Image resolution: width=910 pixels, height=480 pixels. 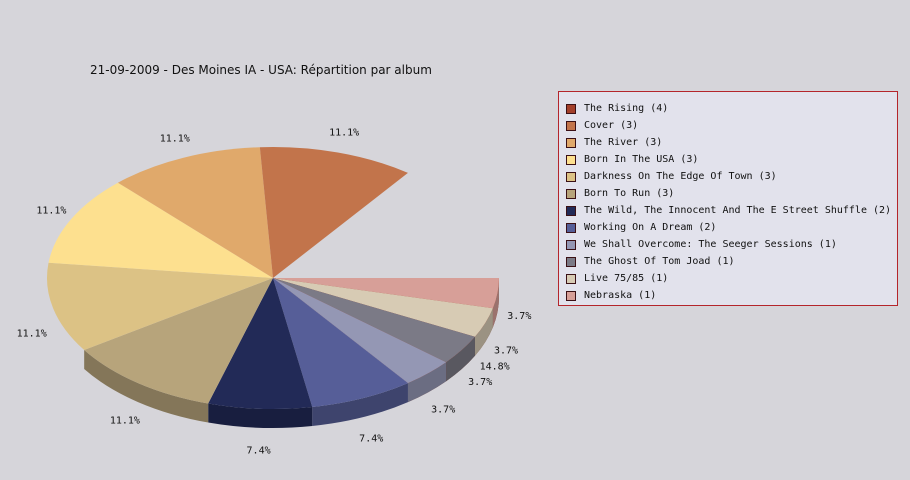 I want to click on legend-label-2: The River (3), so click(x=623, y=142).